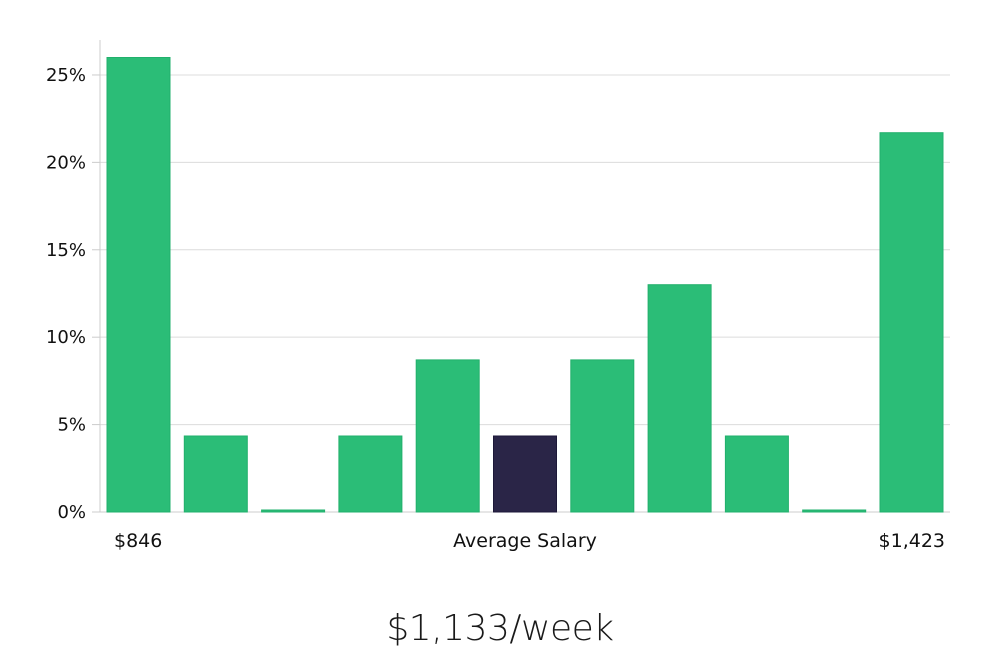 The height and width of the screenshot is (660, 1000). Describe the element at coordinates (71, 425) in the screenshot. I see `y-tick-label: 5%` at that location.